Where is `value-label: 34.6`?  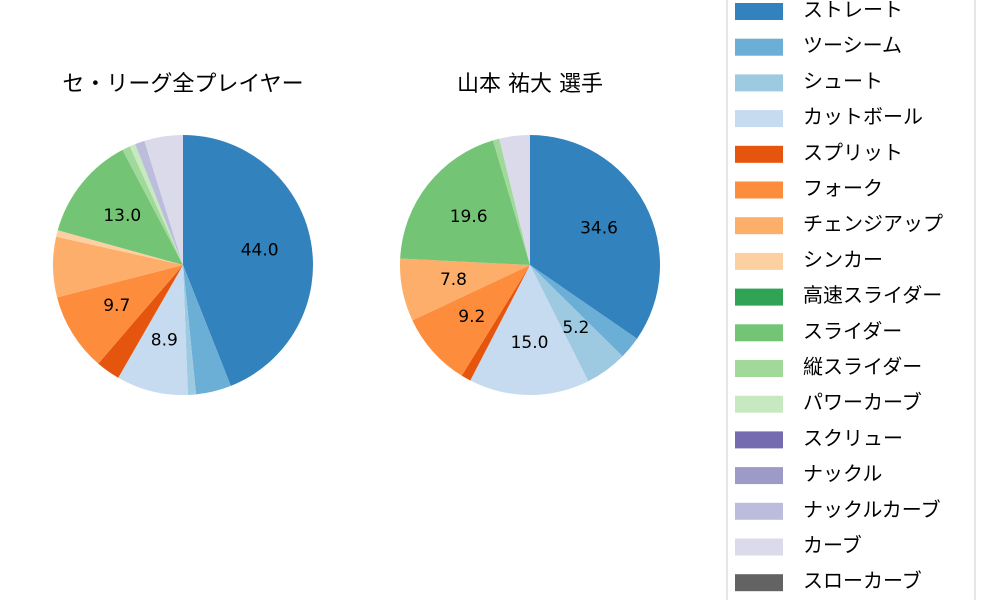 value-label: 34.6 is located at coordinates (599, 229).